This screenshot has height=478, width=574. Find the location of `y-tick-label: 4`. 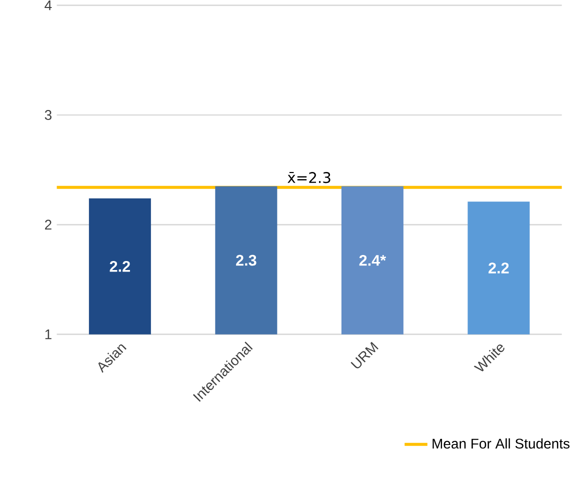

y-tick-label: 4 is located at coordinates (48, 5).